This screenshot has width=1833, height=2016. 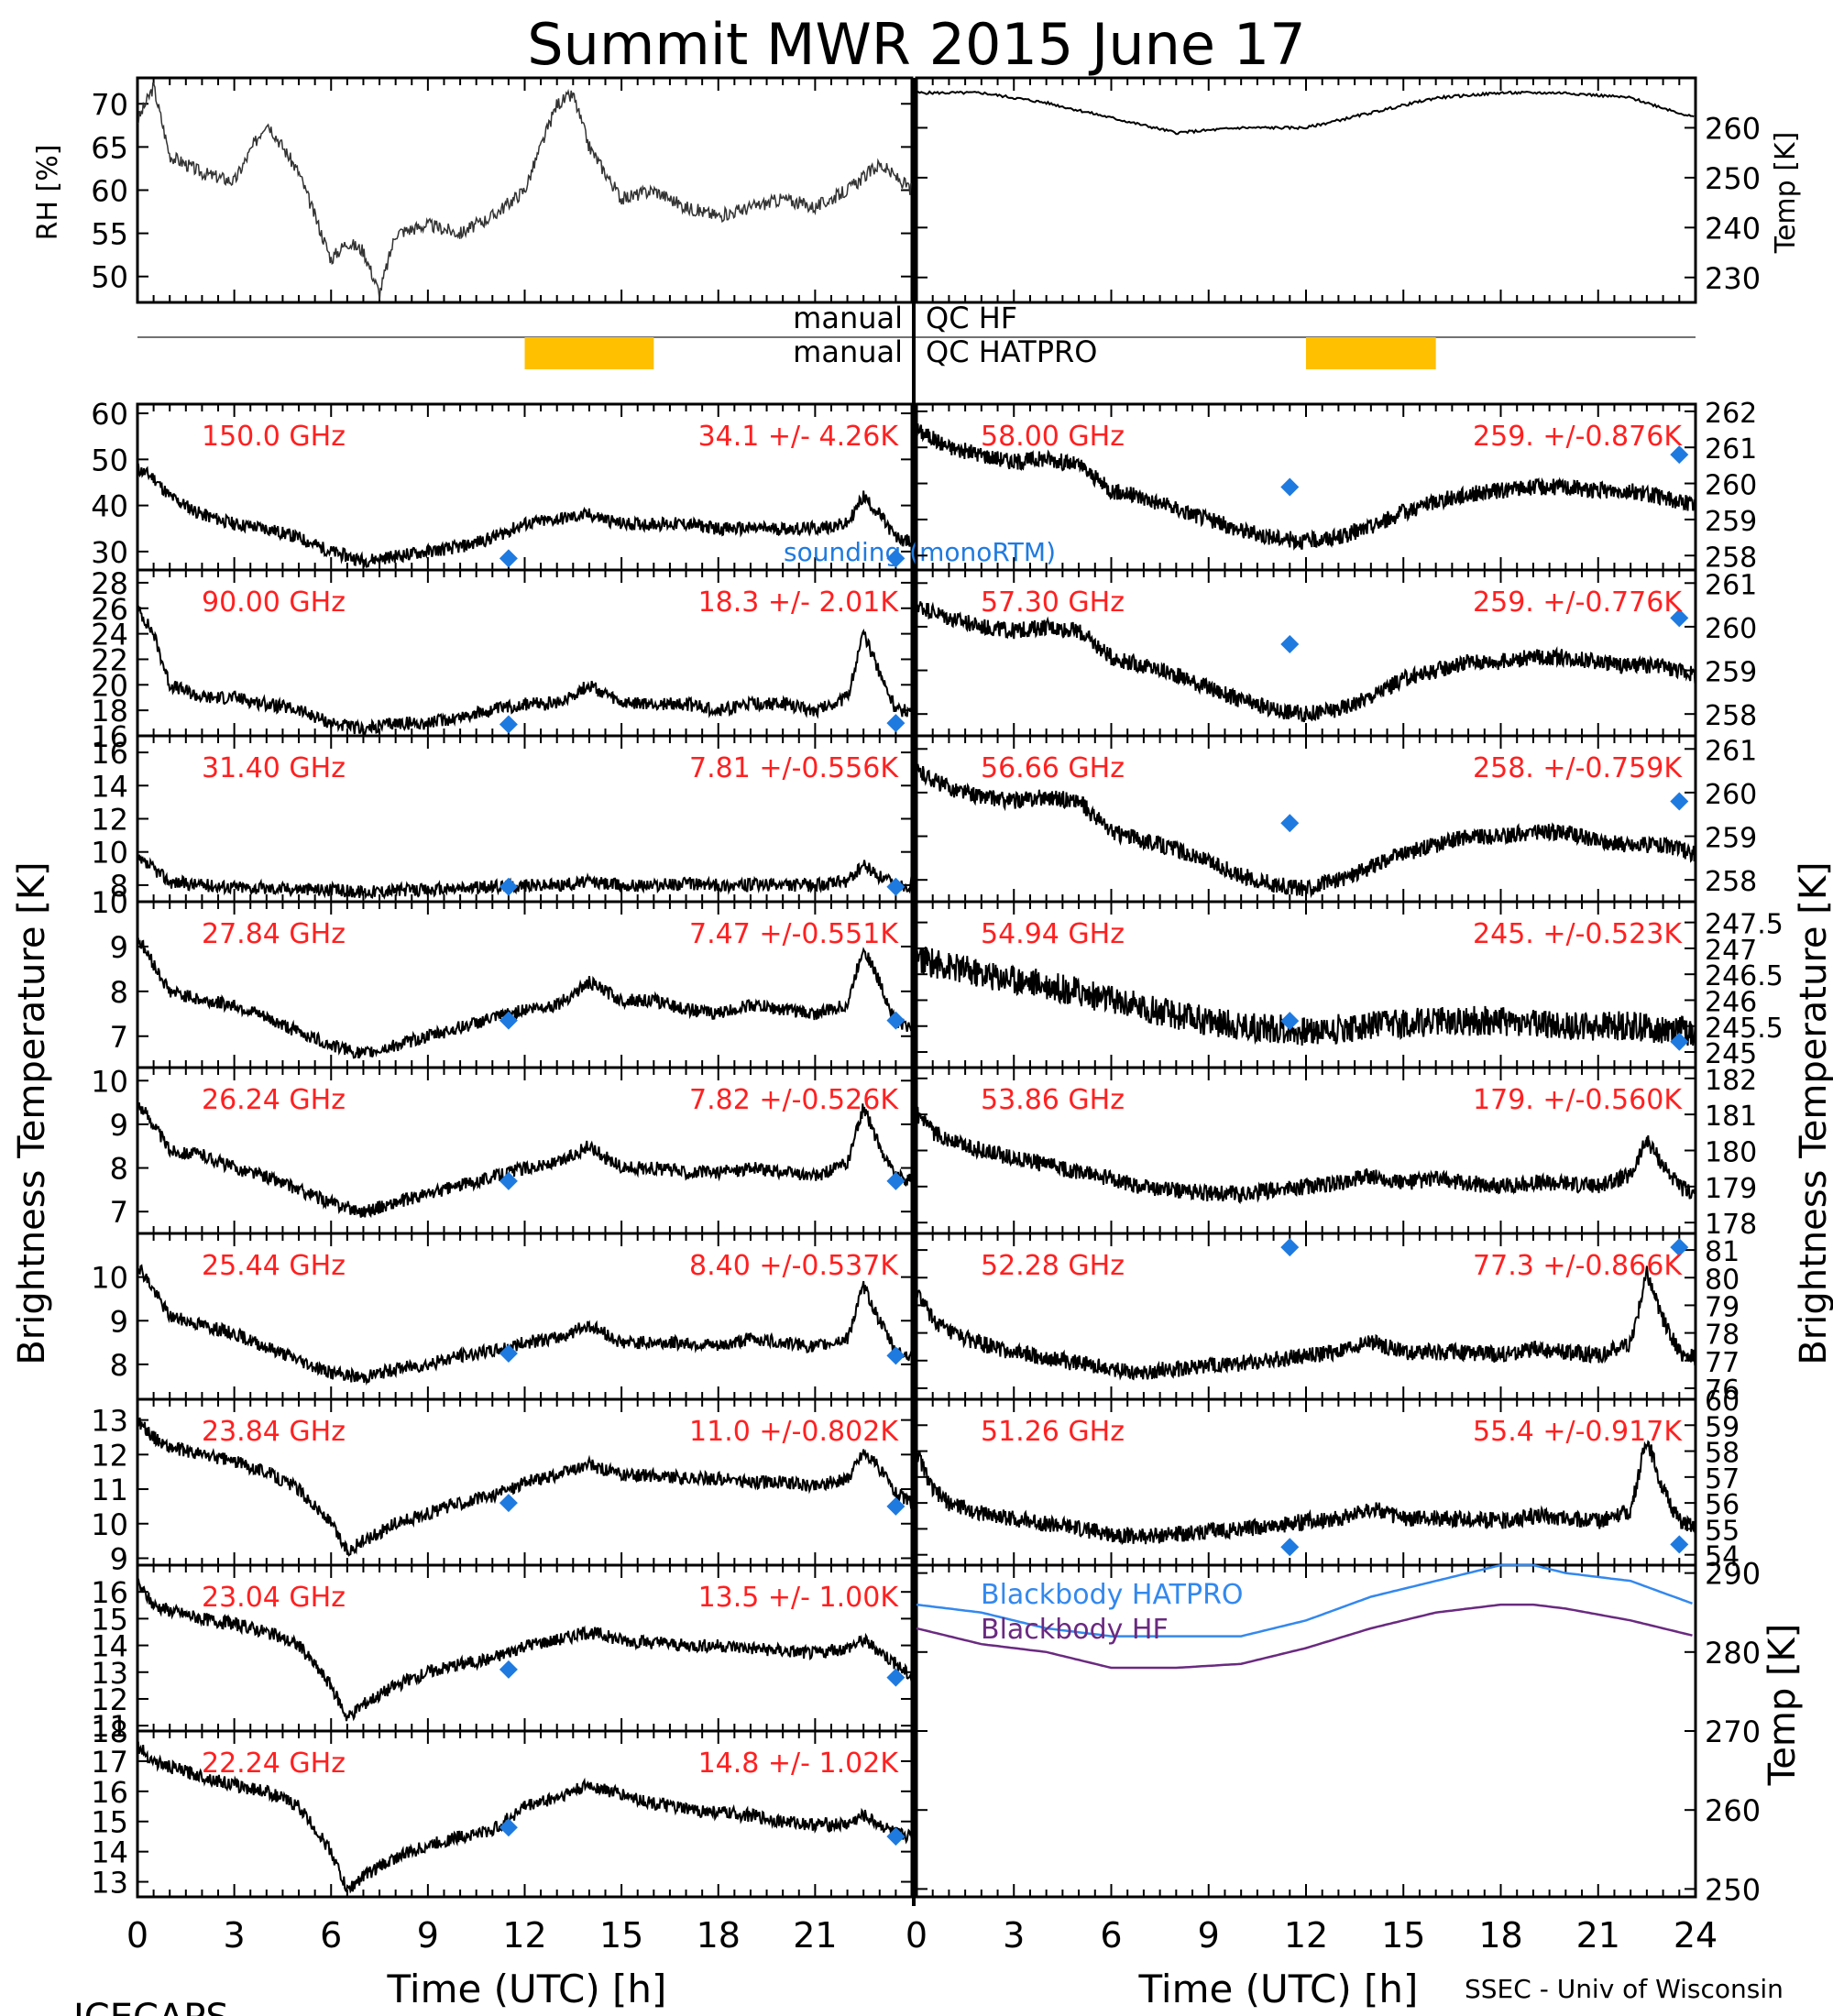 What do you see at coordinates (1722, 1505) in the screenshot?
I see `y-tick-label: 56` at bounding box center [1722, 1505].